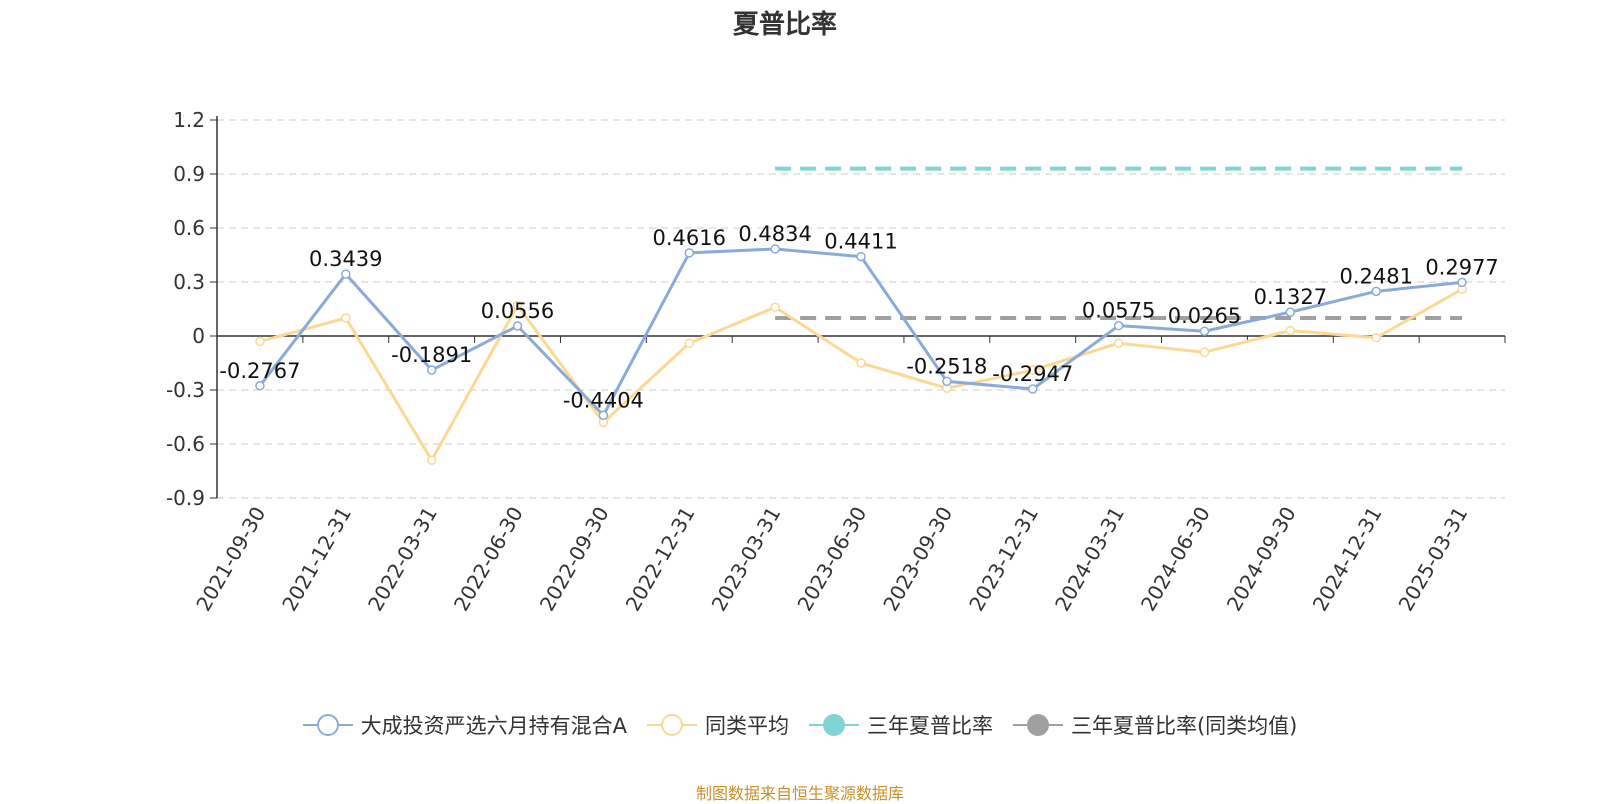 The image size is (1600, 804). Describe the element at coordinates (185, 498) in the screenshot. I see `y-tick-label: -0.9` at that location.